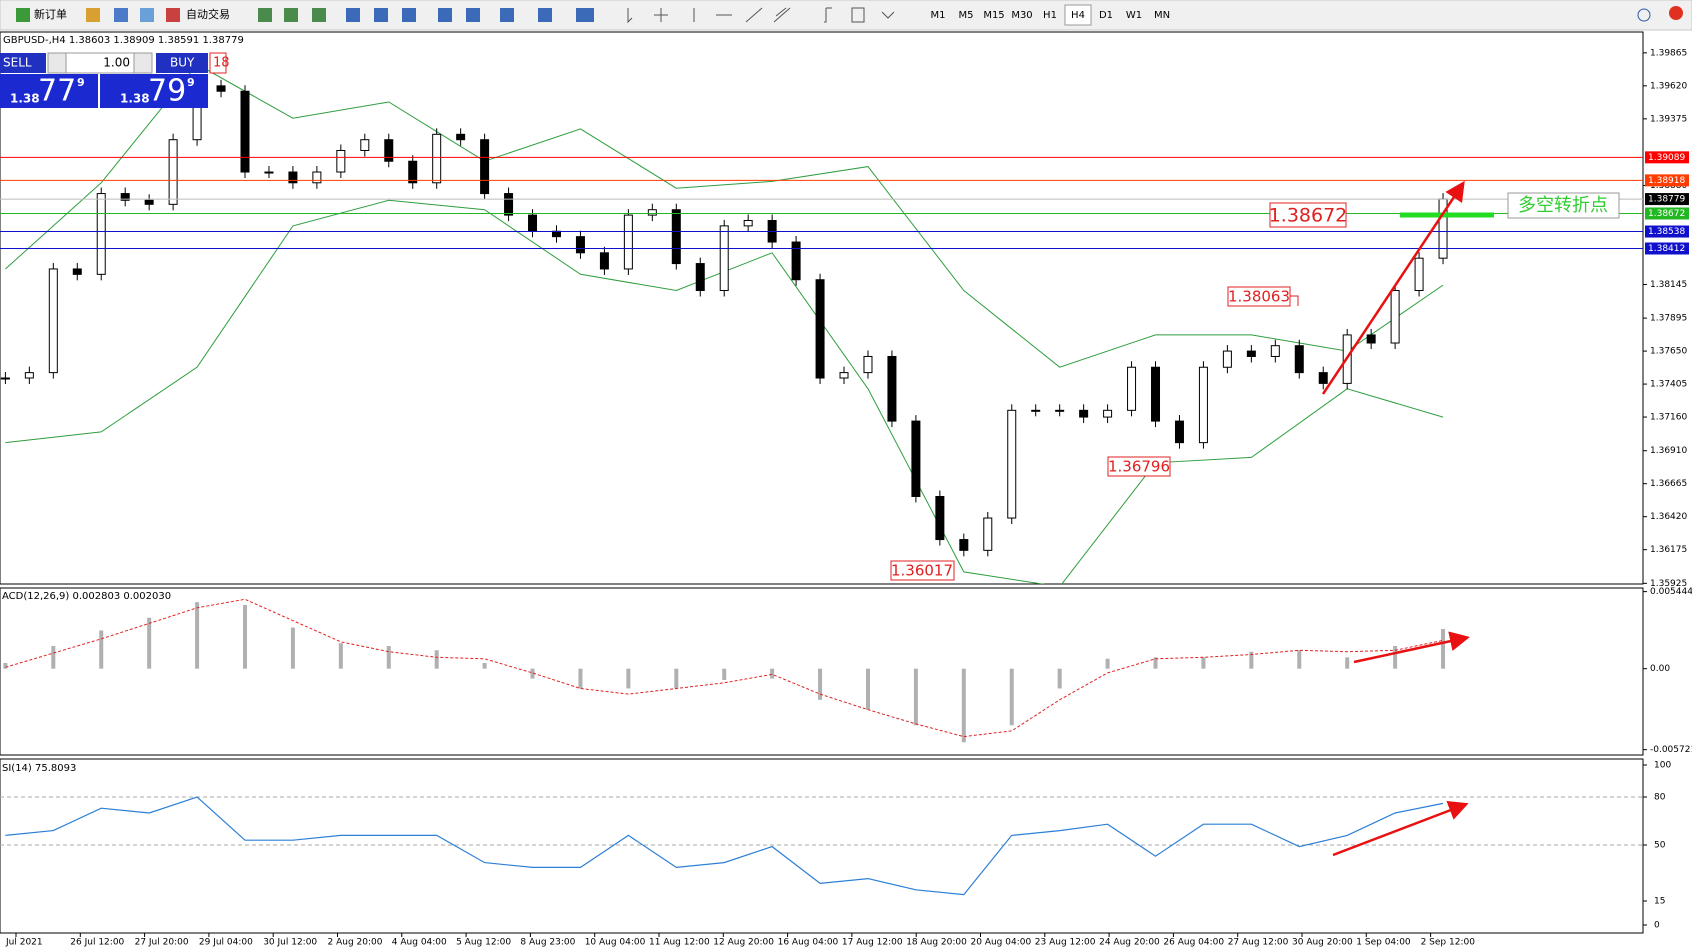 This screenshot has width=1692, height=952. Describe the element at coordinates (191, 82) in the screenshot. I see `buy-frac: 9` at that location.